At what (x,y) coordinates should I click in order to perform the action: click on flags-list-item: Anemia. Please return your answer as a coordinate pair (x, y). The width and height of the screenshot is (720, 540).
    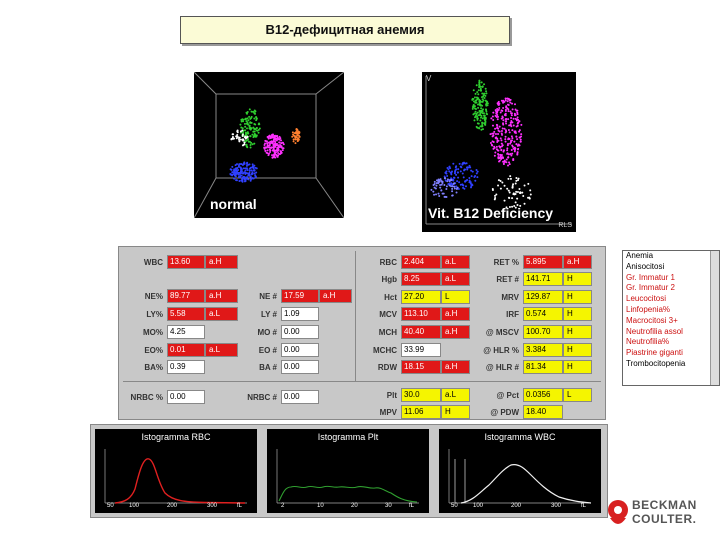
    Looking at the image, I should click on (640, 255).